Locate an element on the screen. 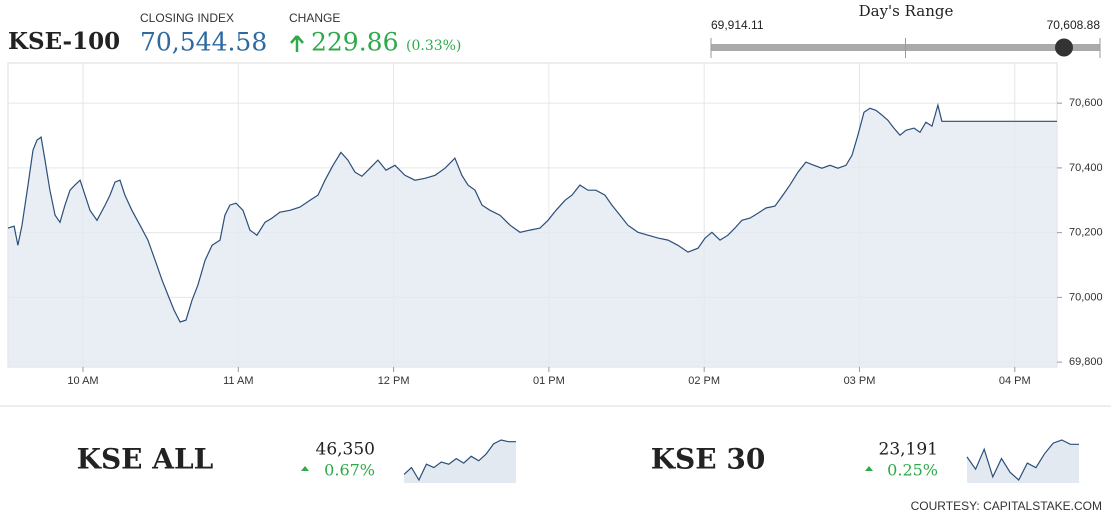 Image resolution: width=1111 pixels, height=513 pixels. range-low: 69,914.11 is located at coordinates (737, 25).